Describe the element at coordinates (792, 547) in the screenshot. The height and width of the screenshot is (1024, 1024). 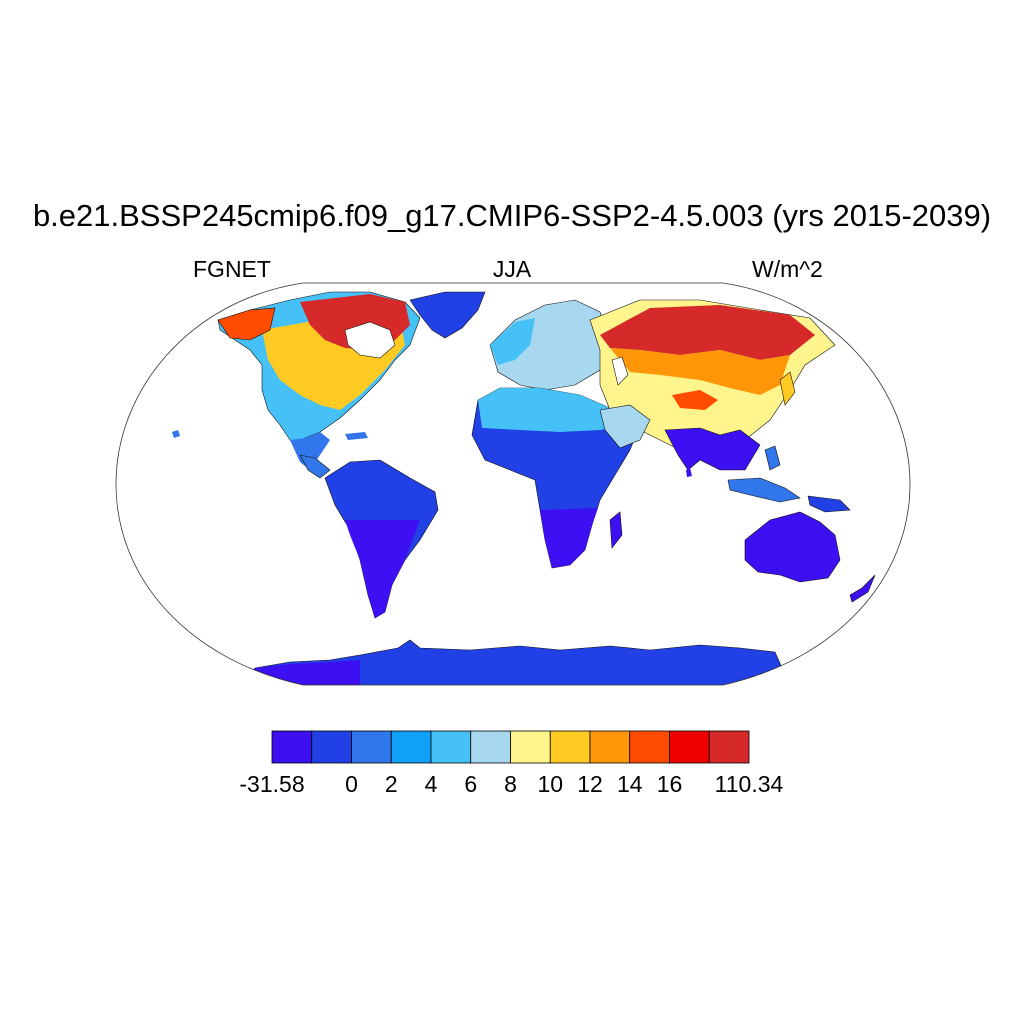
I see `australia` at that location.